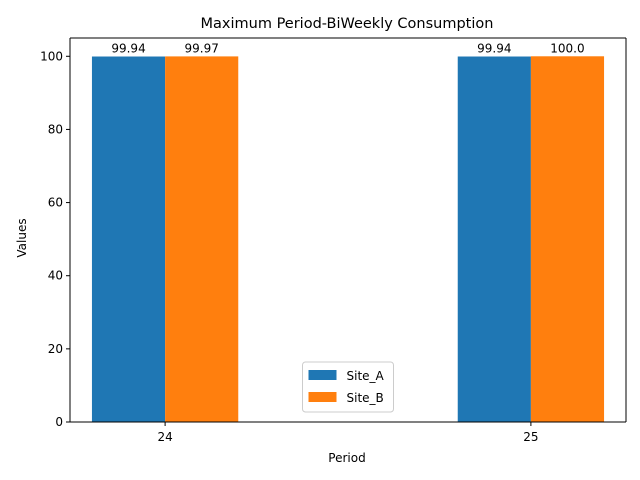 The height and width of the screenshot is (480, 640). Describe the element at coordinates (365, 398) in the screenshot. I see `legend-label: Site_B` at that location.